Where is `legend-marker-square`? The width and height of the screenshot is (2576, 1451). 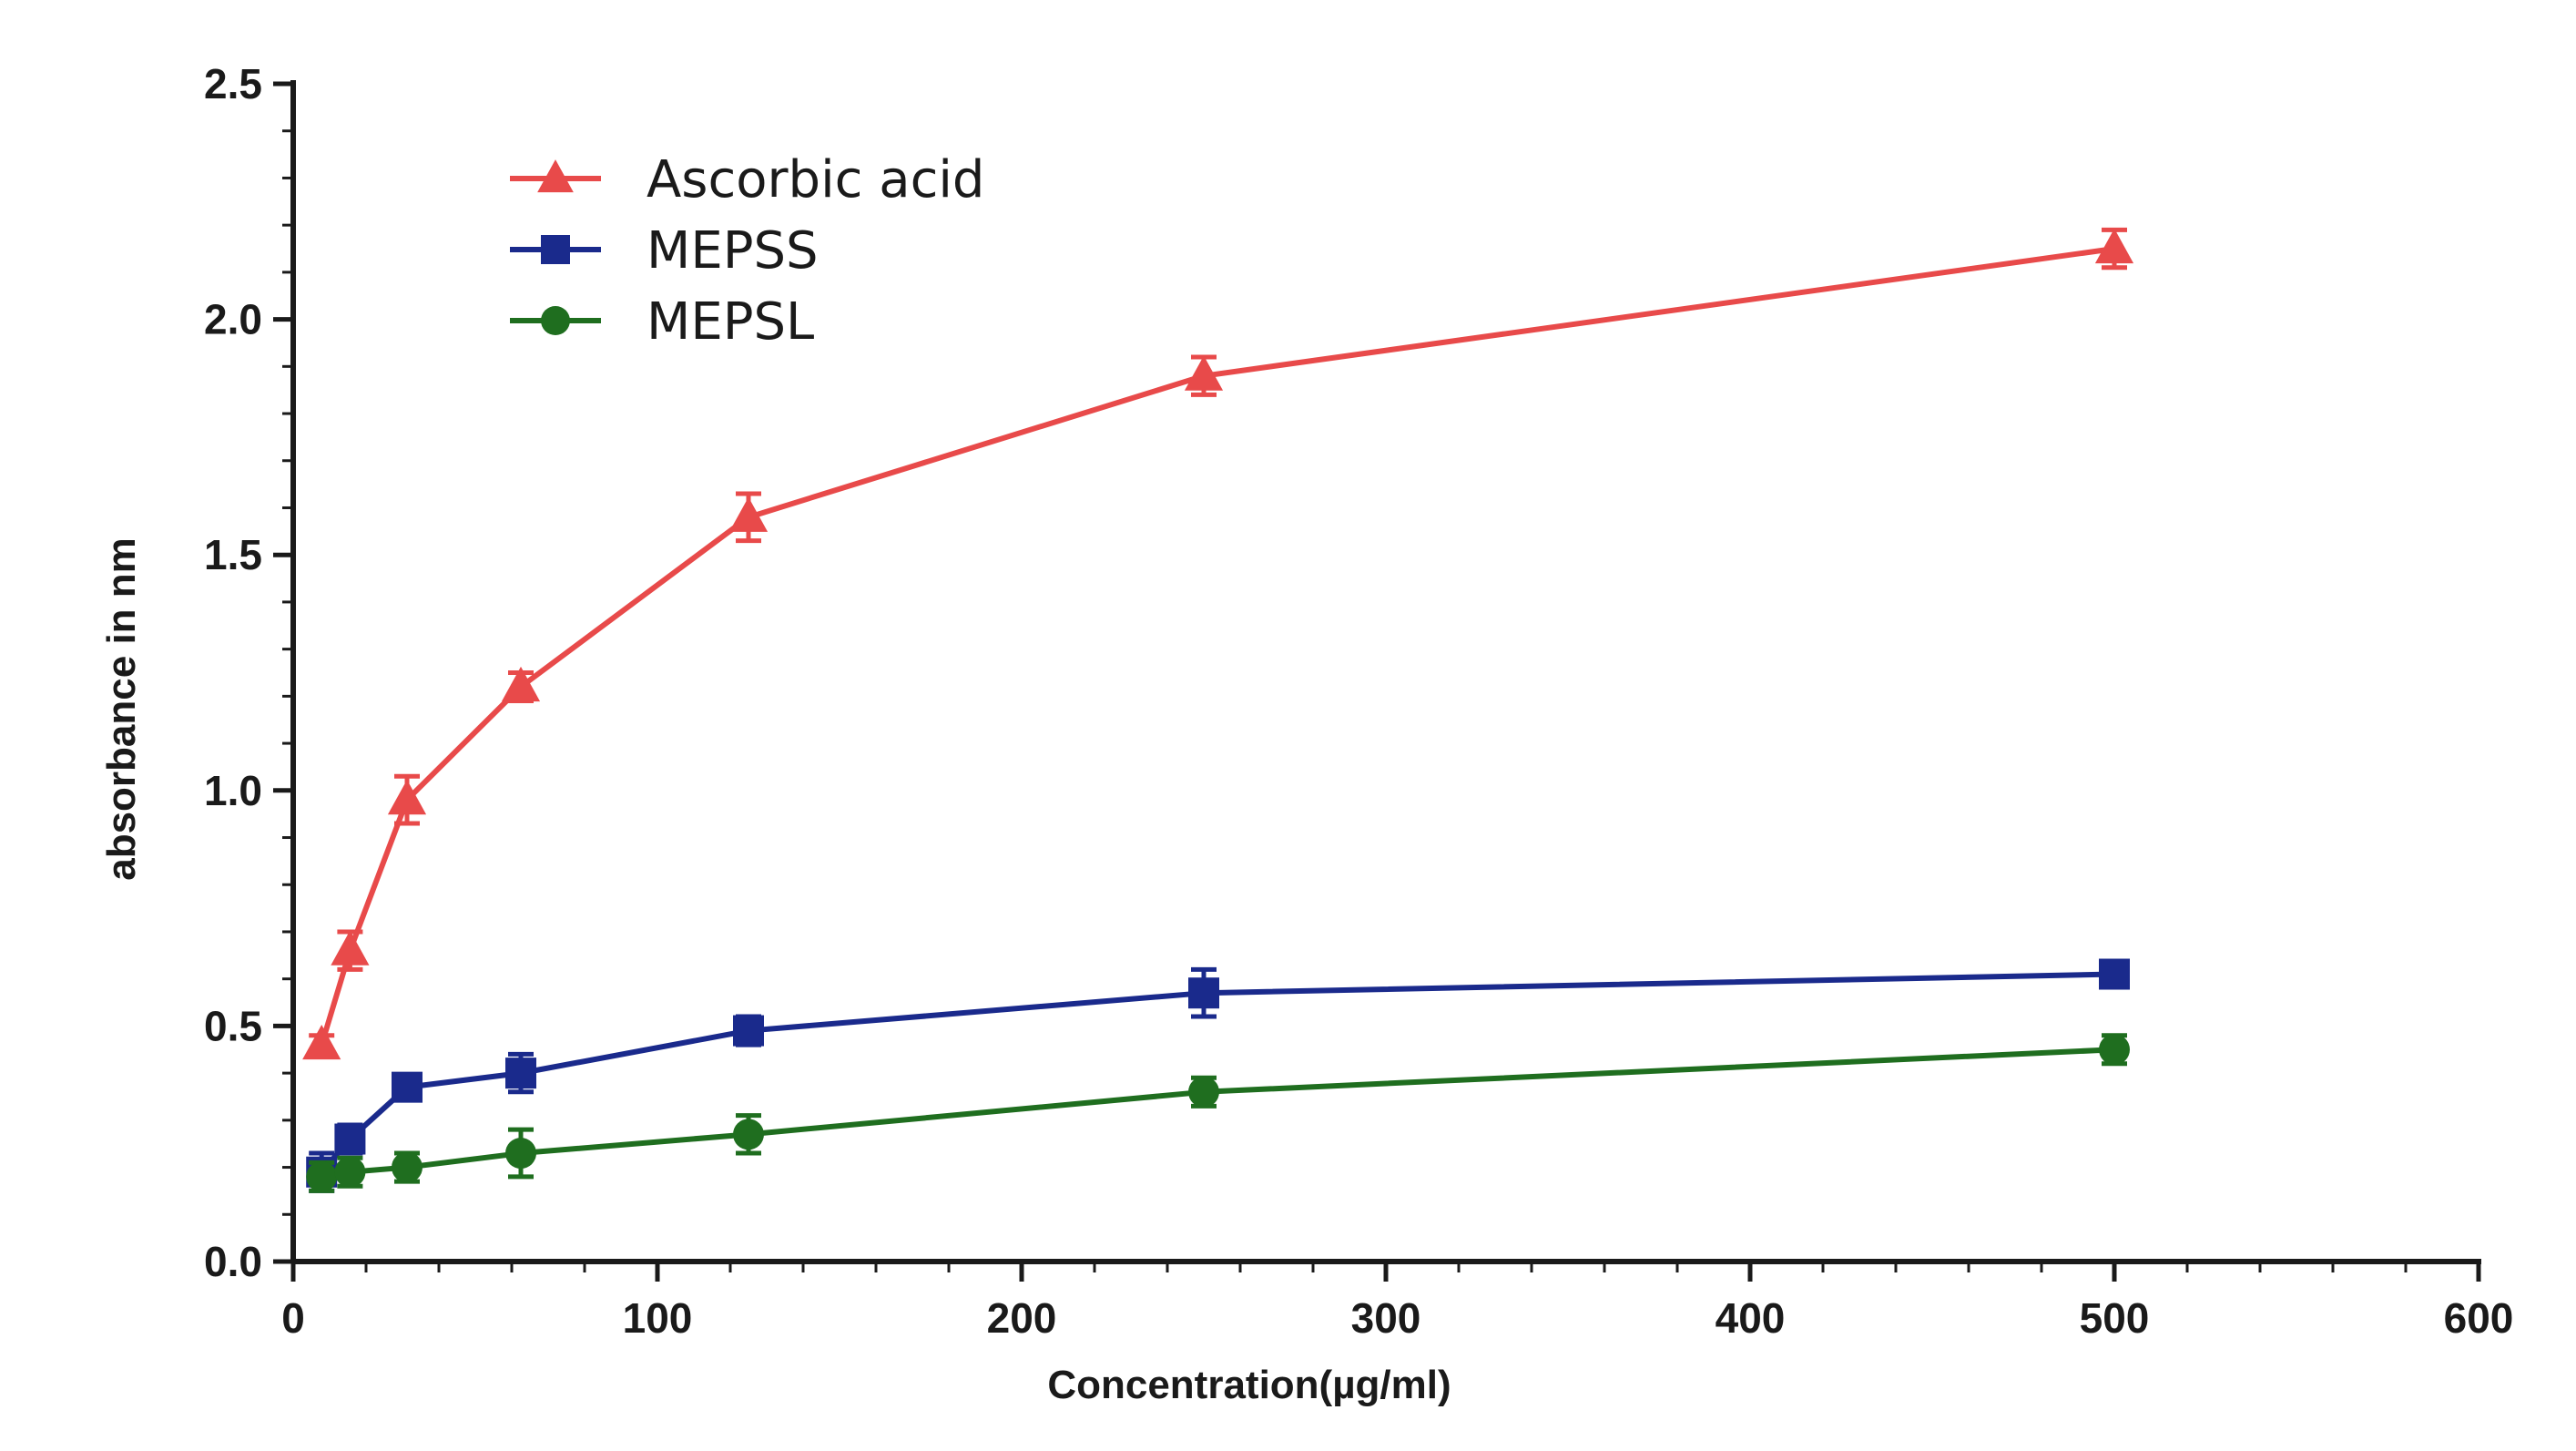
legend-marker-square is located at coordinates (555, 249).